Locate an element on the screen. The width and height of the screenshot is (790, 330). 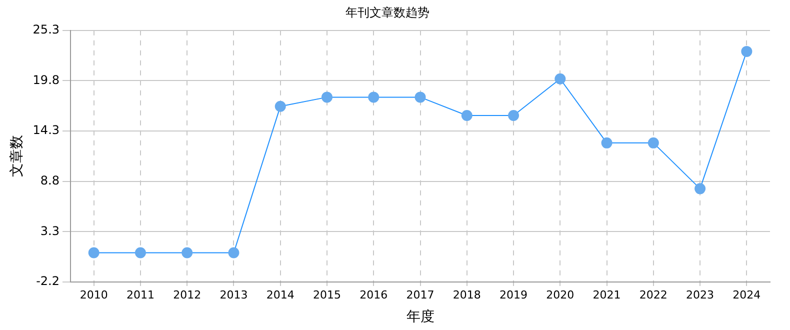
x-tick-label: 2012 is located at coordinates (187, 295).